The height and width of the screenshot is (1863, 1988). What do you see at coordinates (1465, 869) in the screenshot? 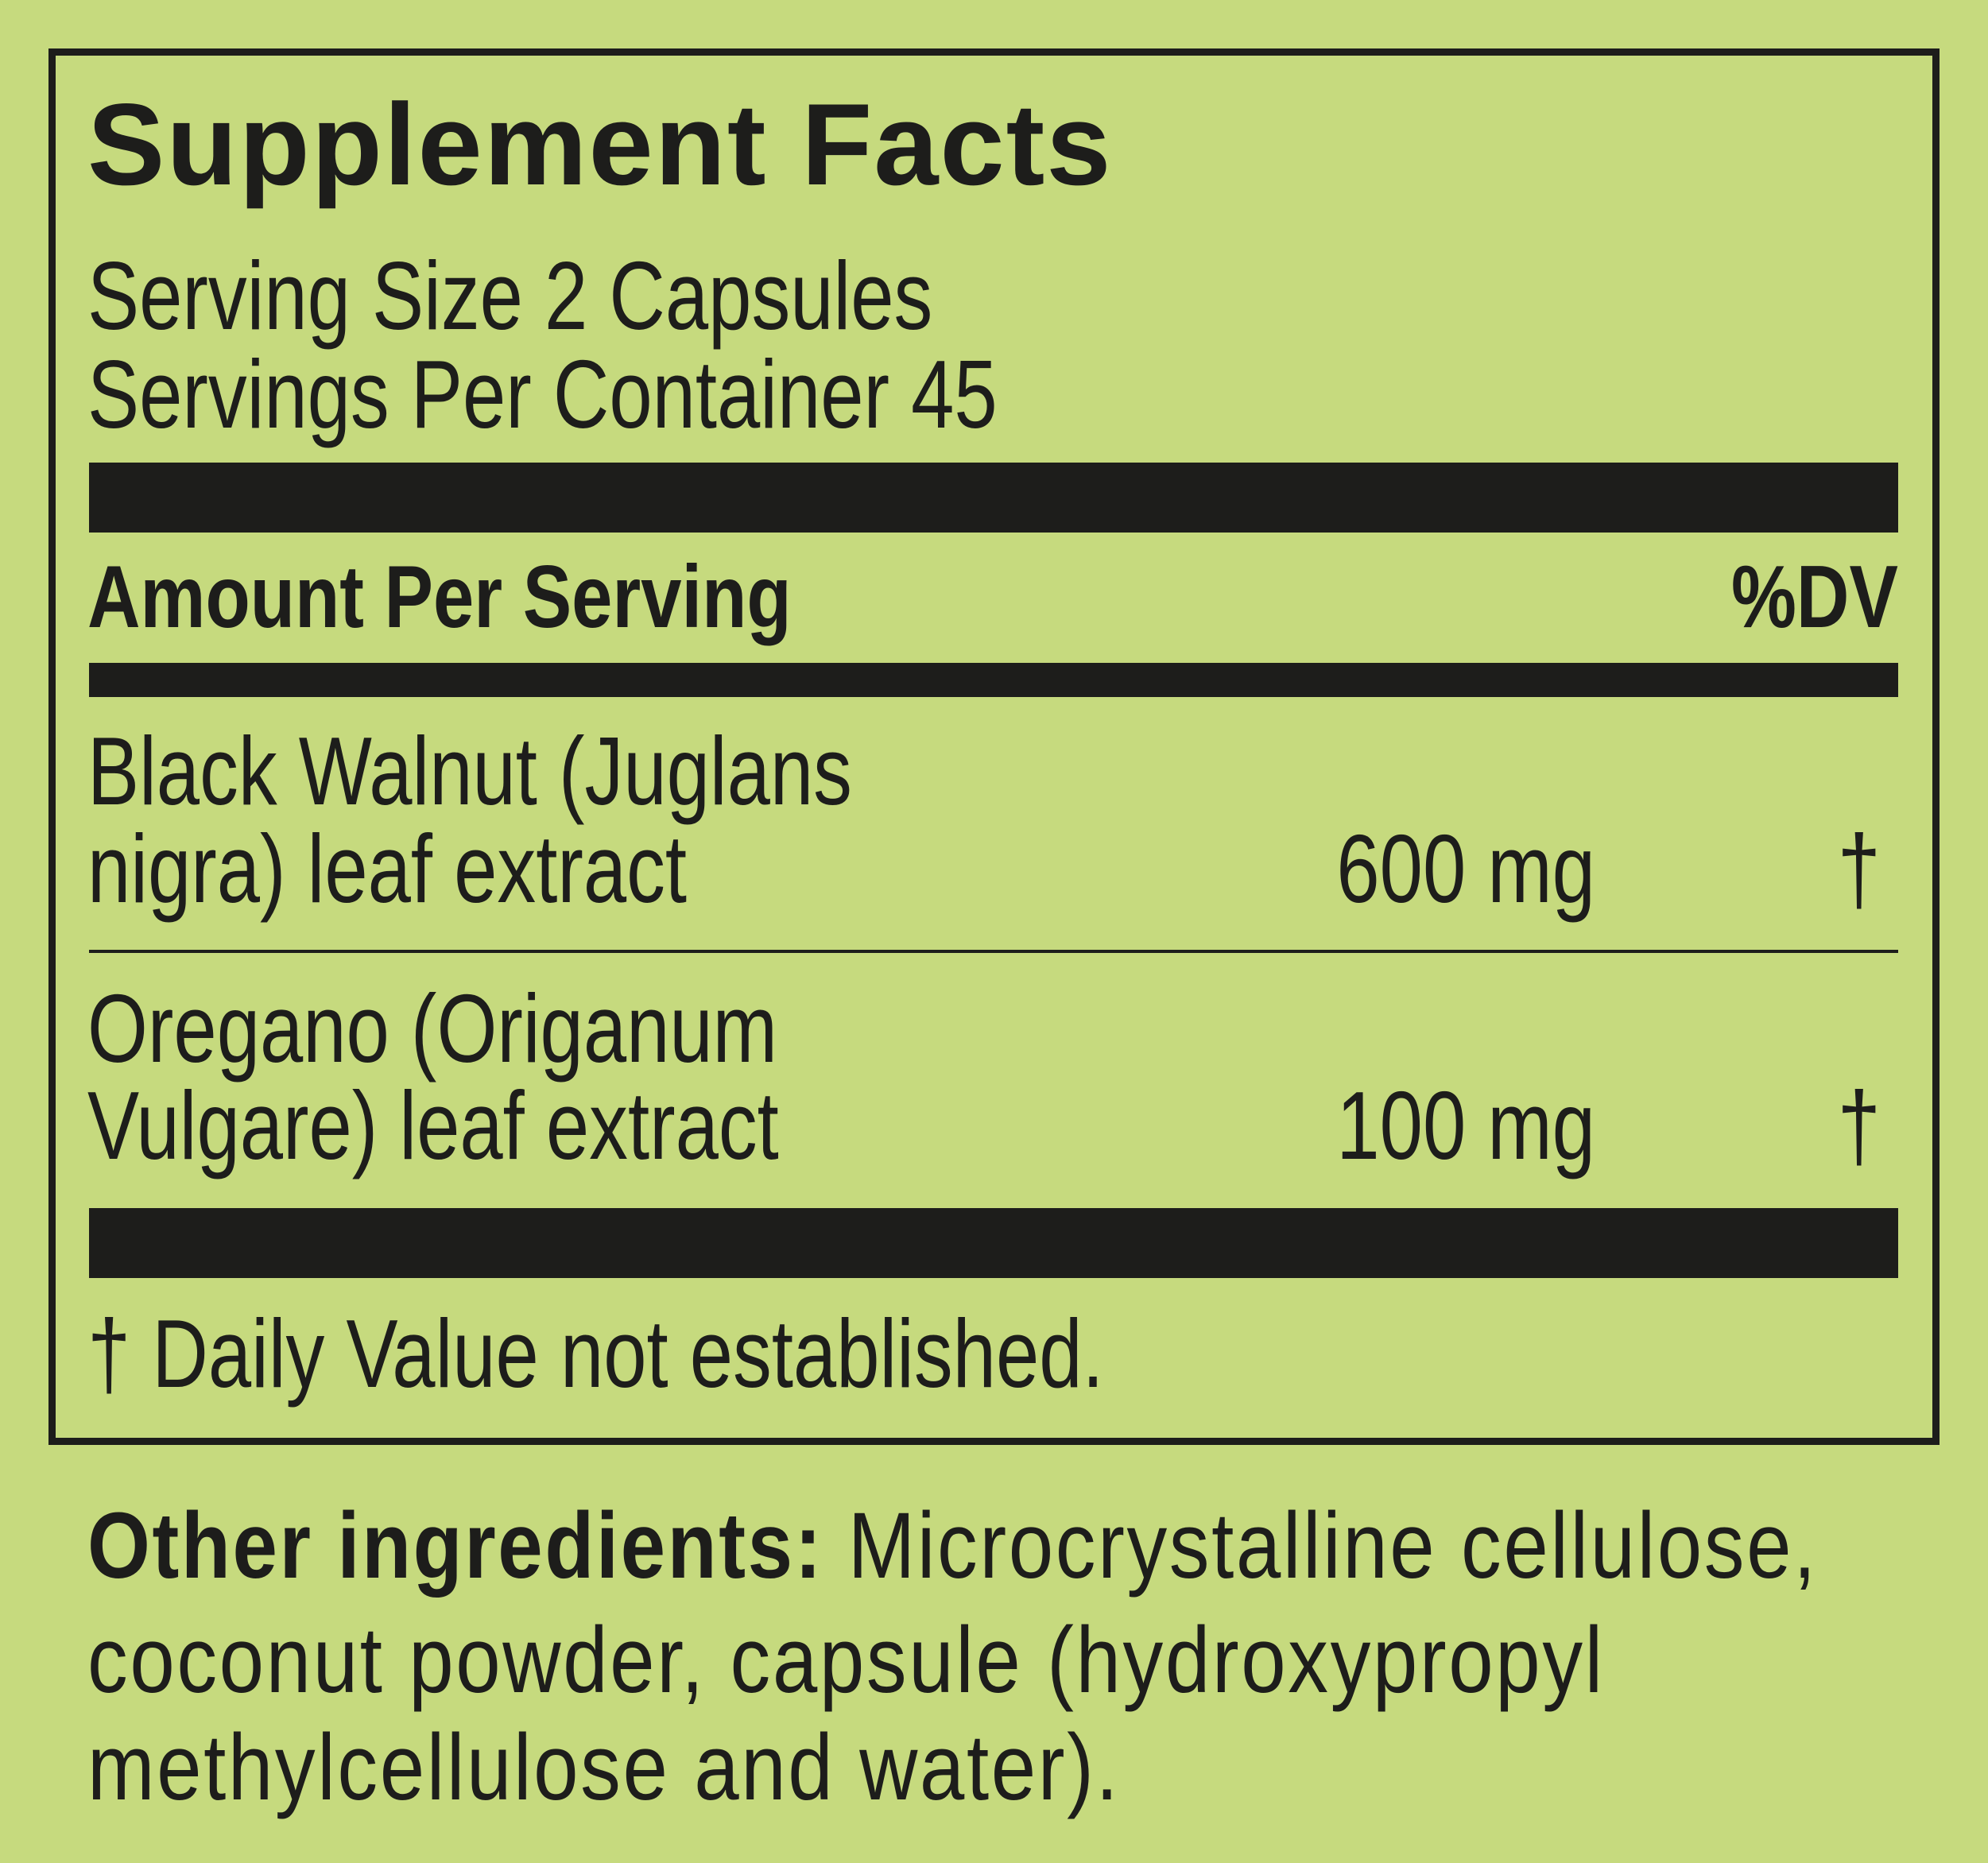
I see `ingredient-amount: 600 mg` at bounding box center [1465, 869].